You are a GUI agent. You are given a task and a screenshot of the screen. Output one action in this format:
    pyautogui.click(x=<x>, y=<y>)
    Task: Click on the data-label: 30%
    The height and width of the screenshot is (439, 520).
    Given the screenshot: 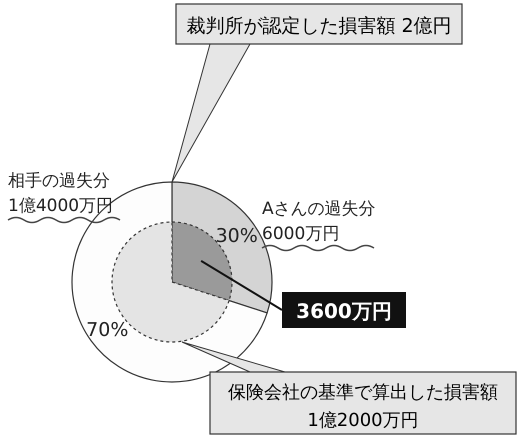 What is the action you would take?
    pyautogui.click(x=237, y=235)
    